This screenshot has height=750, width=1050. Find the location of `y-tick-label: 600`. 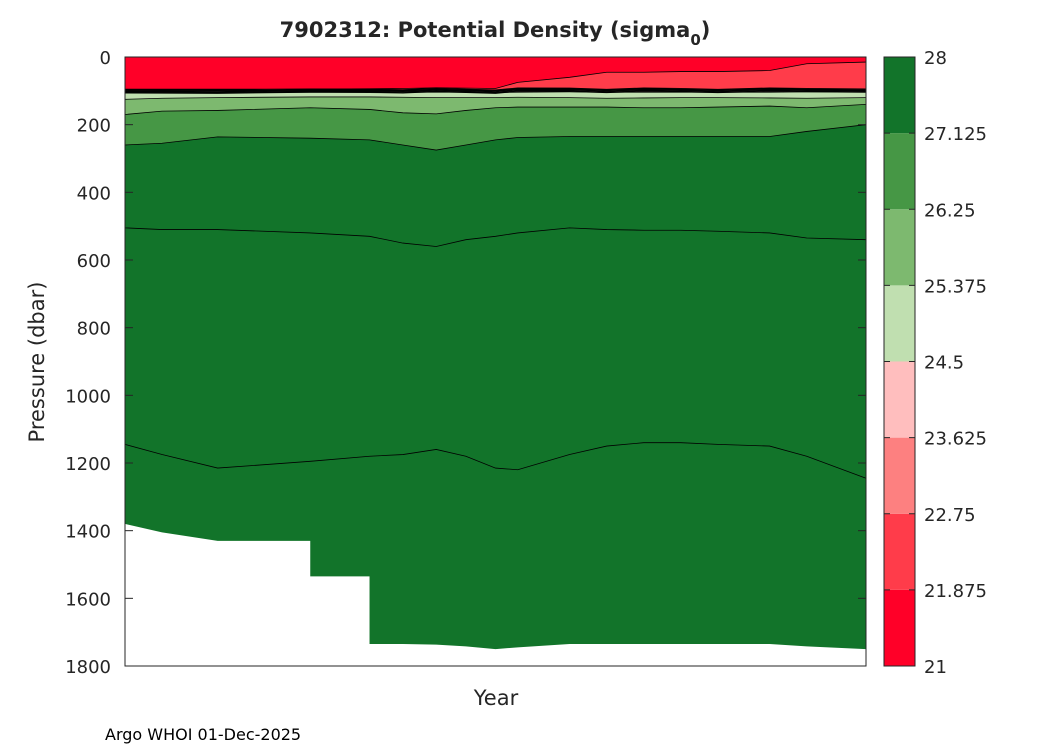

y-tick-label: 600 is located at coordinates (94, 261).